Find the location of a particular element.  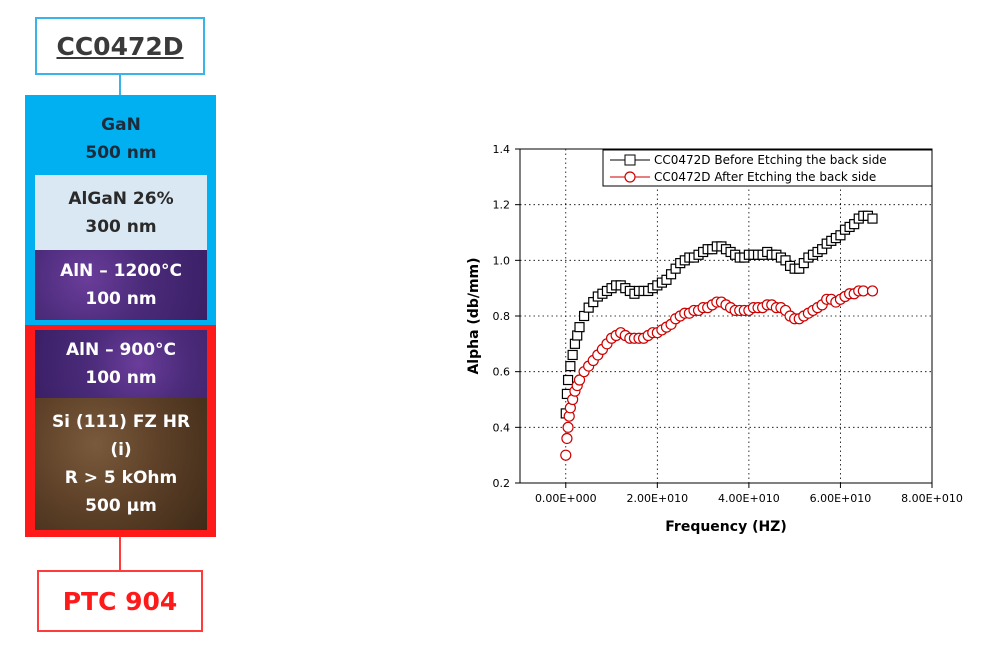

layer-si-thickness: 500 µm is located at coordinates (121, 506).